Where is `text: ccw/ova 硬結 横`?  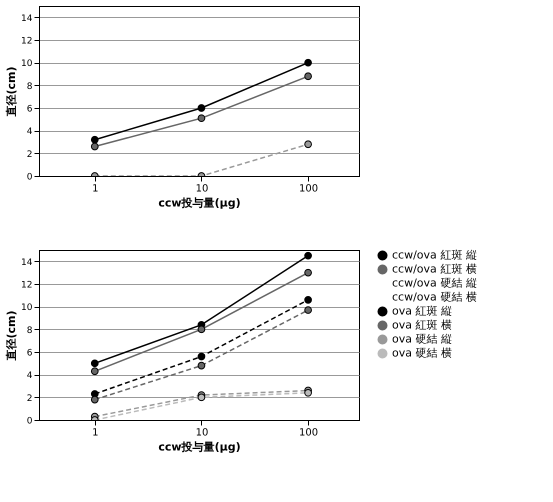 text: ccw/ova 硬結 横 is located at coordinates (434, 297).